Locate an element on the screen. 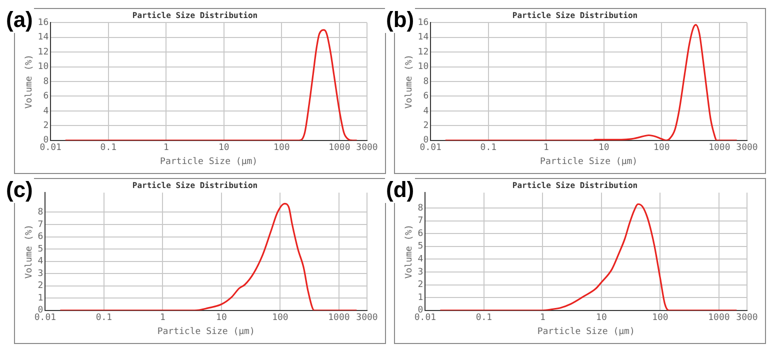  text: (b) is located at coordinates (400, 20).